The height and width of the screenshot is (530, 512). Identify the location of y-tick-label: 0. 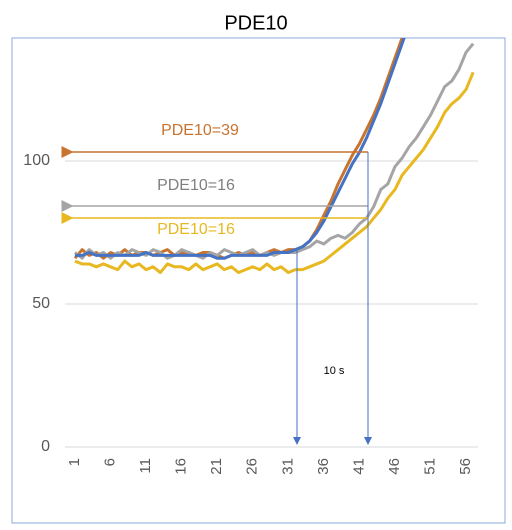
(45, 446).